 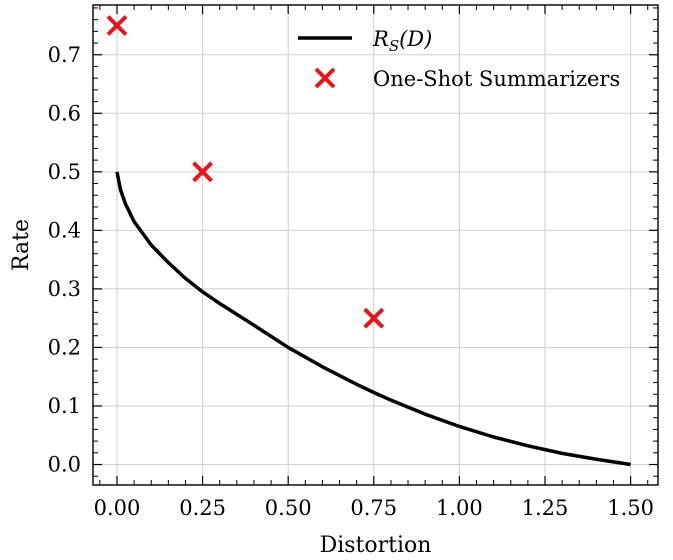 What do you see at coordinates (64, 289) in the screenshot?
I see `y-tick-label: 0.3` at bounding box center [64, 289].